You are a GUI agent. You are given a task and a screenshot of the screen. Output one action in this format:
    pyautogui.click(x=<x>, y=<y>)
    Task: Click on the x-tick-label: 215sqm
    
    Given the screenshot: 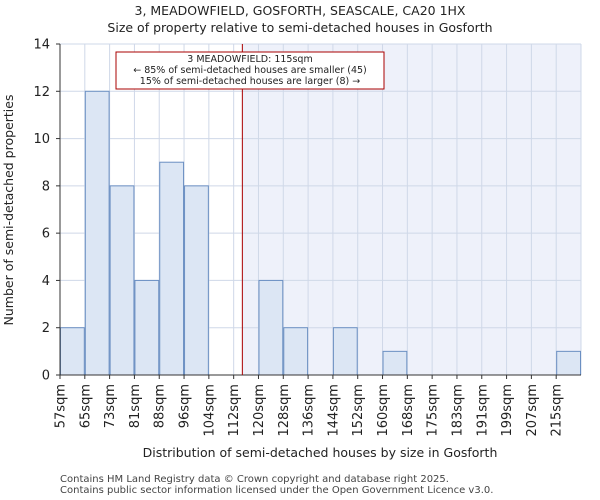 What is the action you would take?
    pyautogui.click(x=557, y=410)
    